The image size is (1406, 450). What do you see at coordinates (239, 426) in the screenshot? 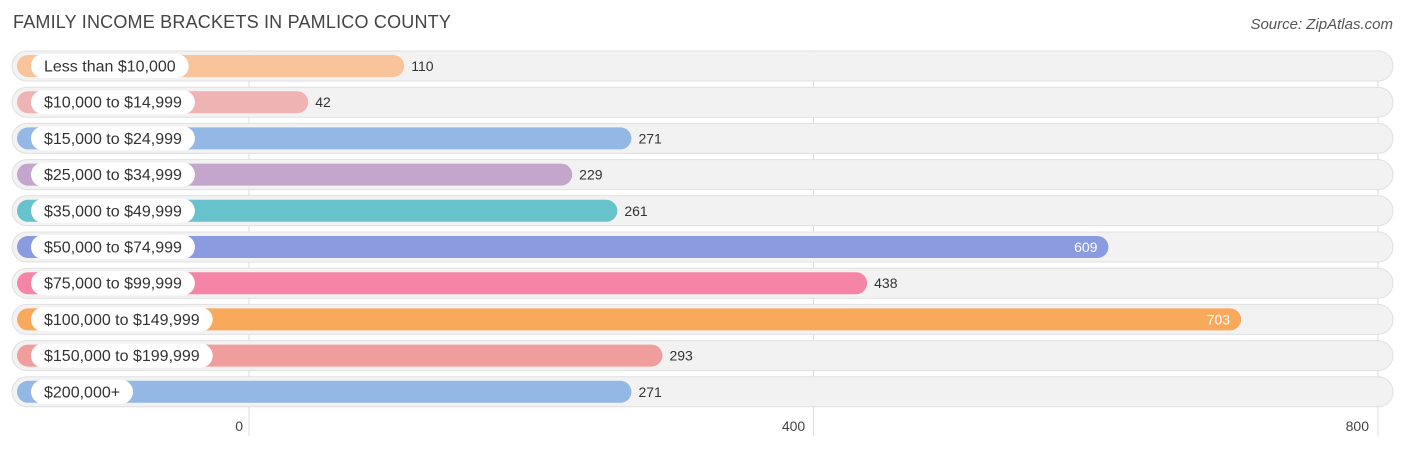
I see `x-tick-label: 0` at bounding box center [239, 426].